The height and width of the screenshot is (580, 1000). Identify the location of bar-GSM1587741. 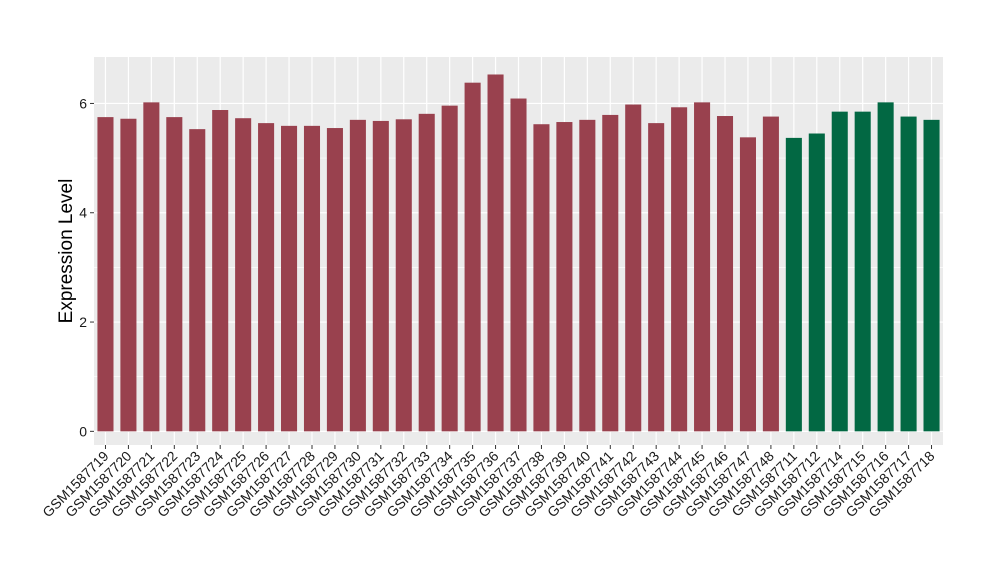
(610, 273).